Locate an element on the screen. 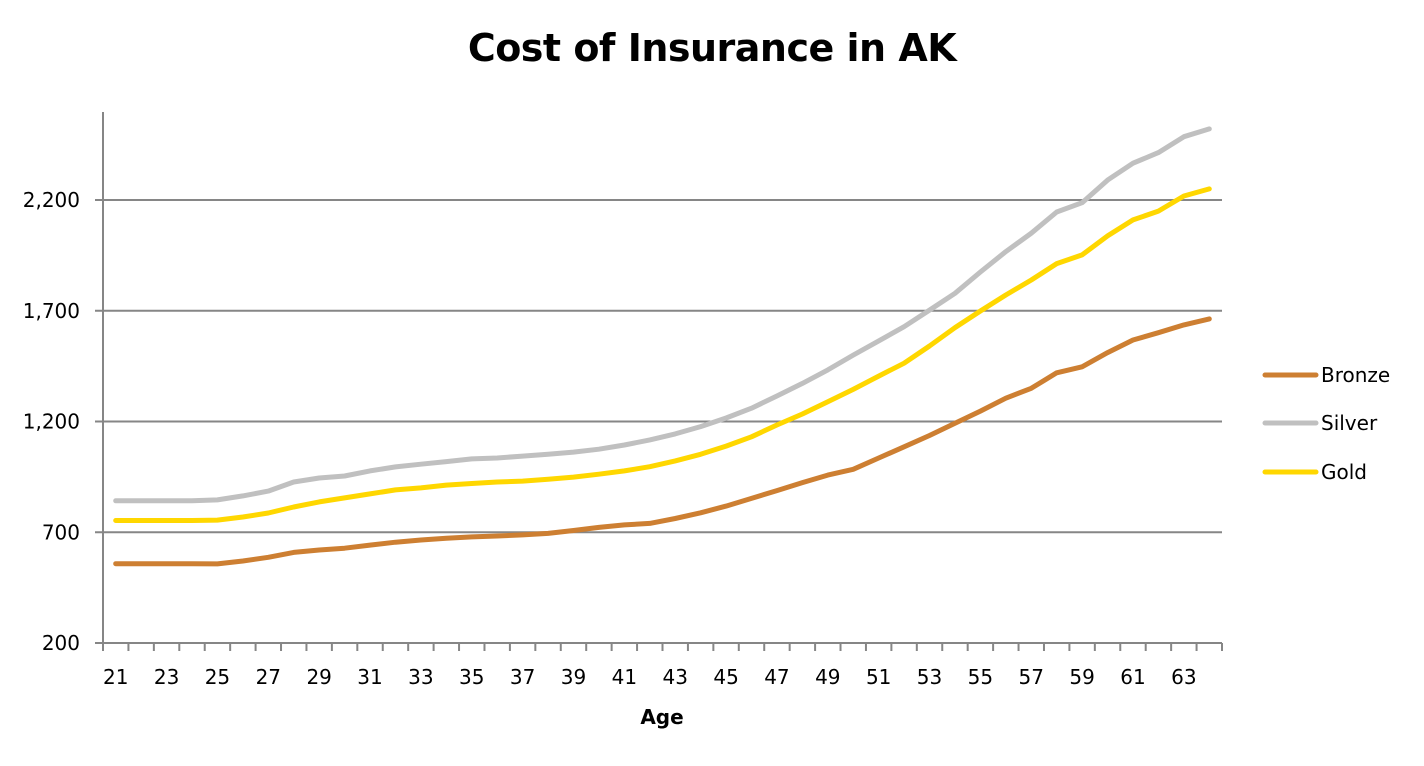 The width and height of the screenshot is (1424, 766). x-axis-label: Age is located at coordinates (661, 717).